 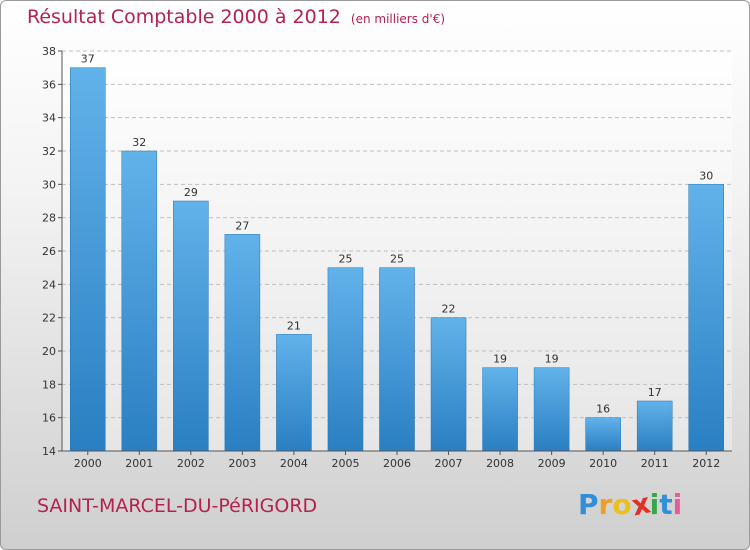 I want to click on bar-2001, so click(x=139, y=301).